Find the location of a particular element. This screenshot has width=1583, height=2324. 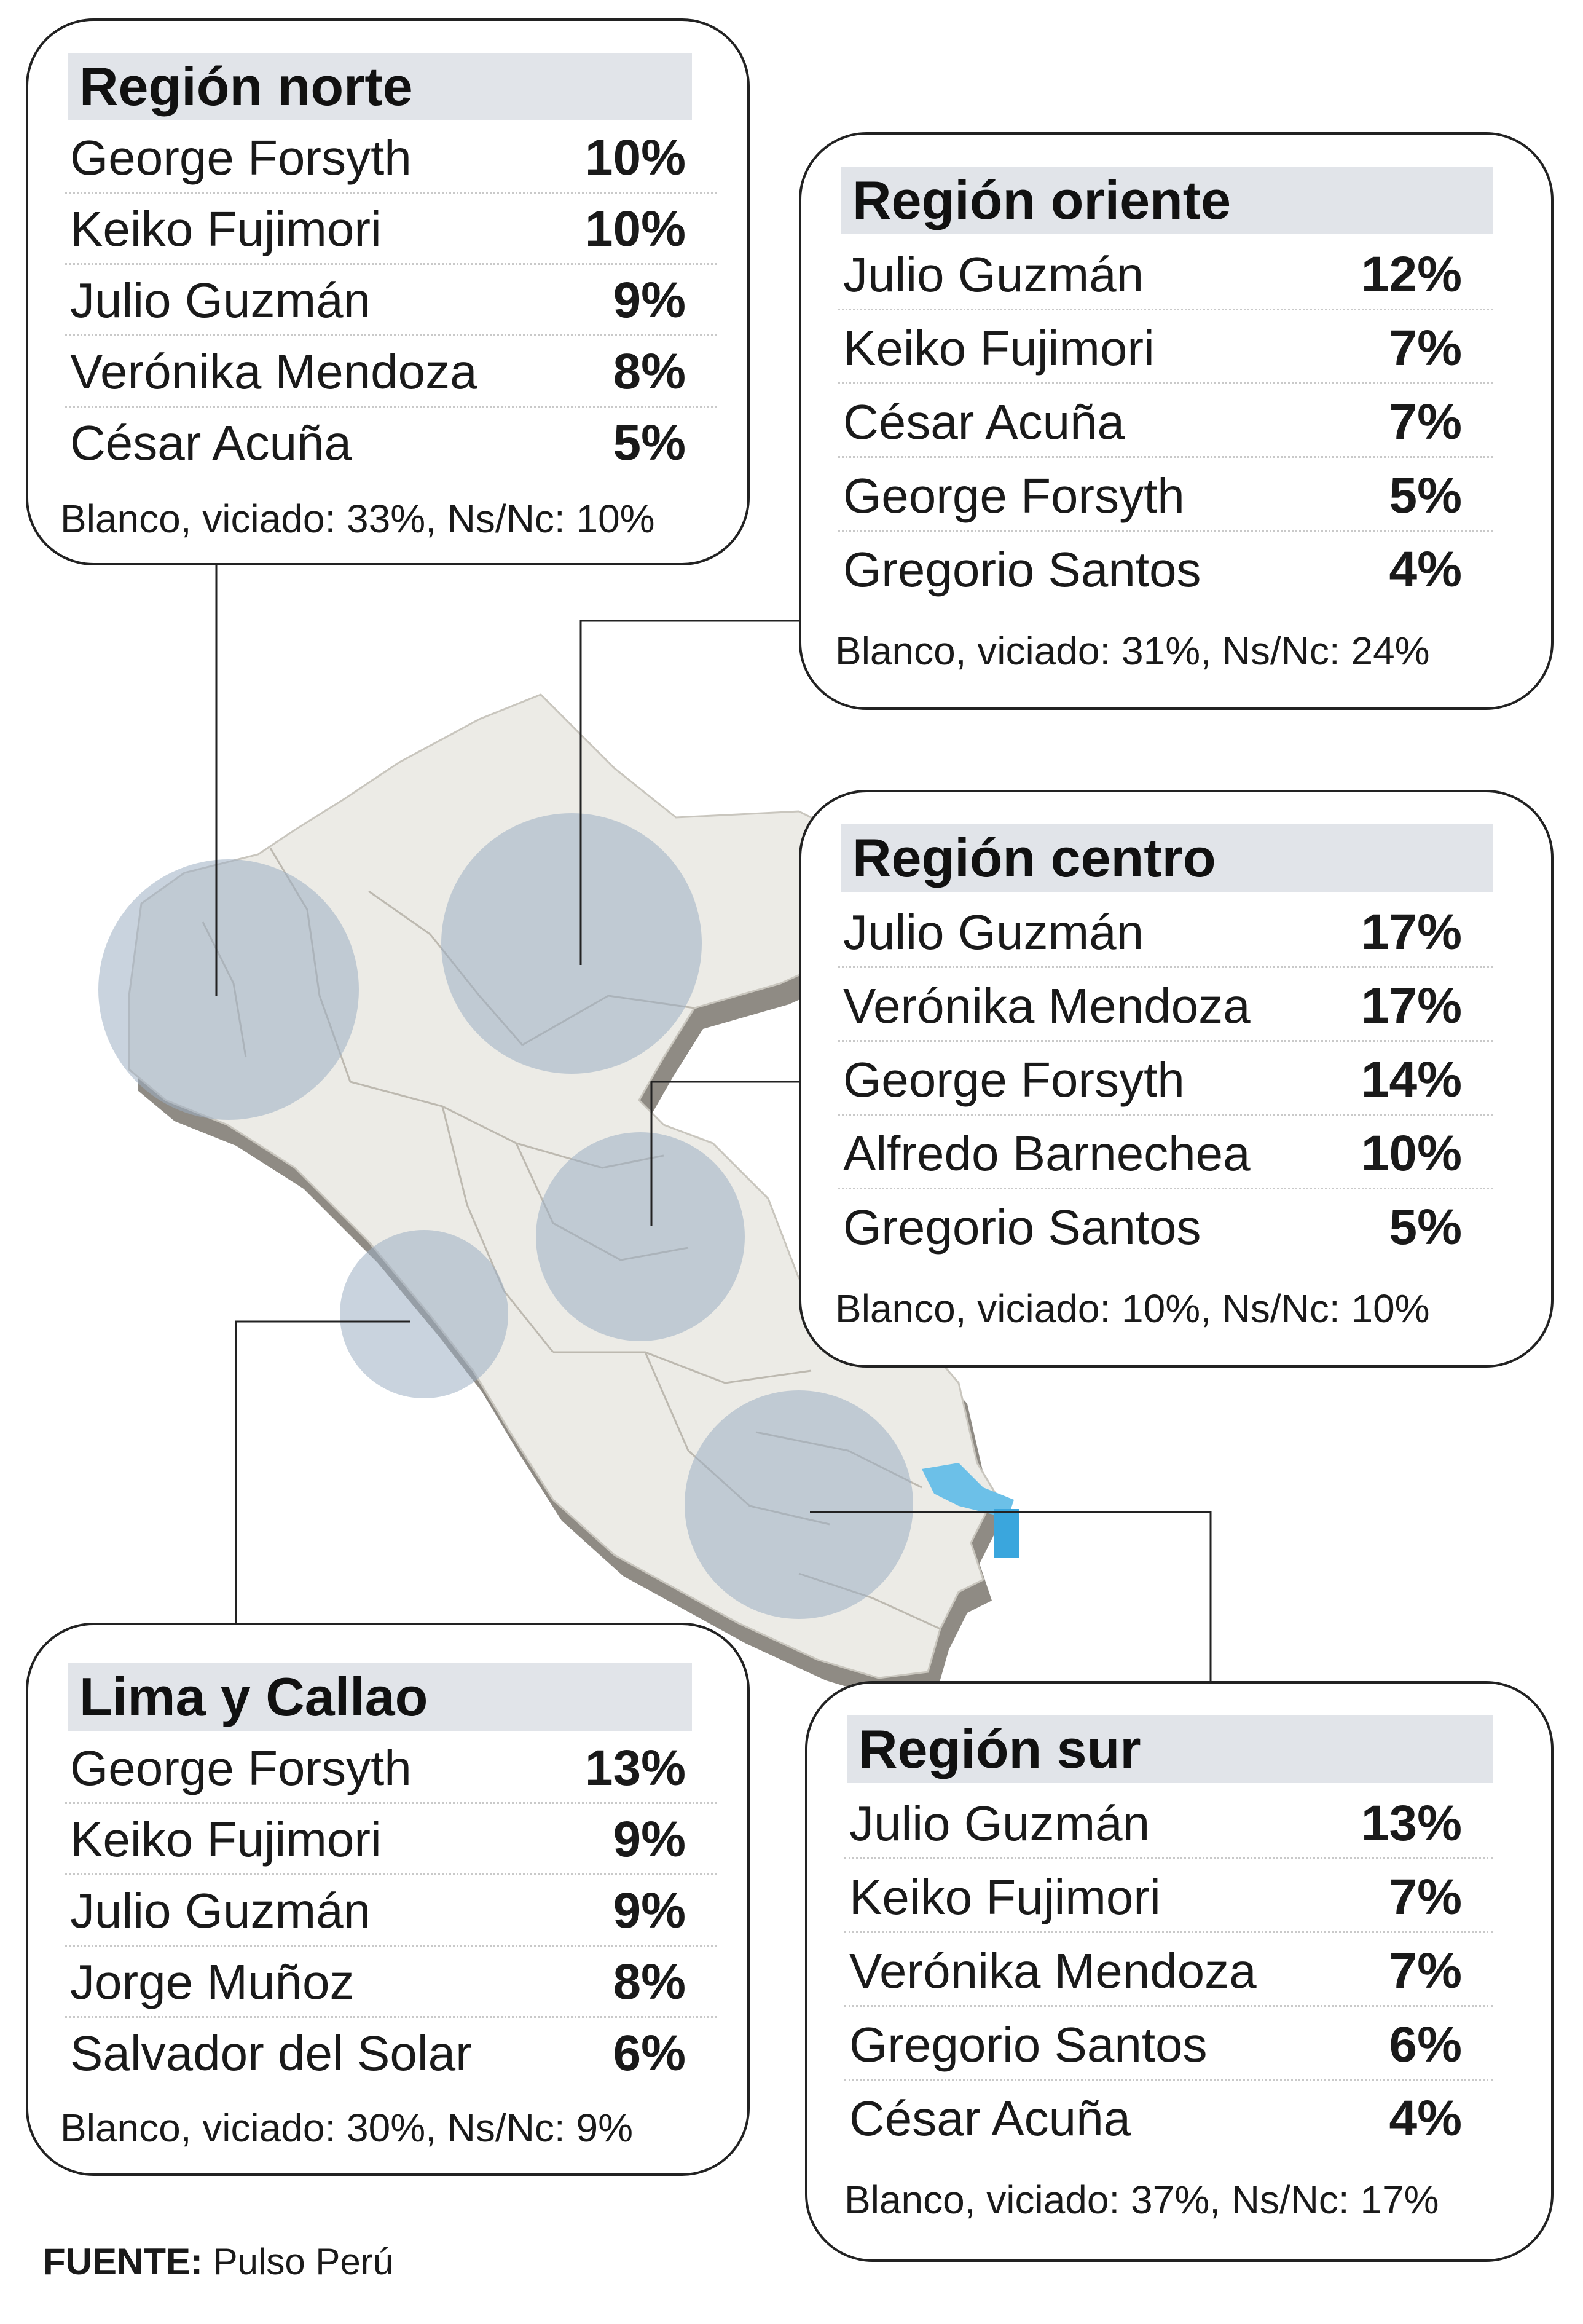

table-row: César Acuña 5% is located at coordinates (391, 443).